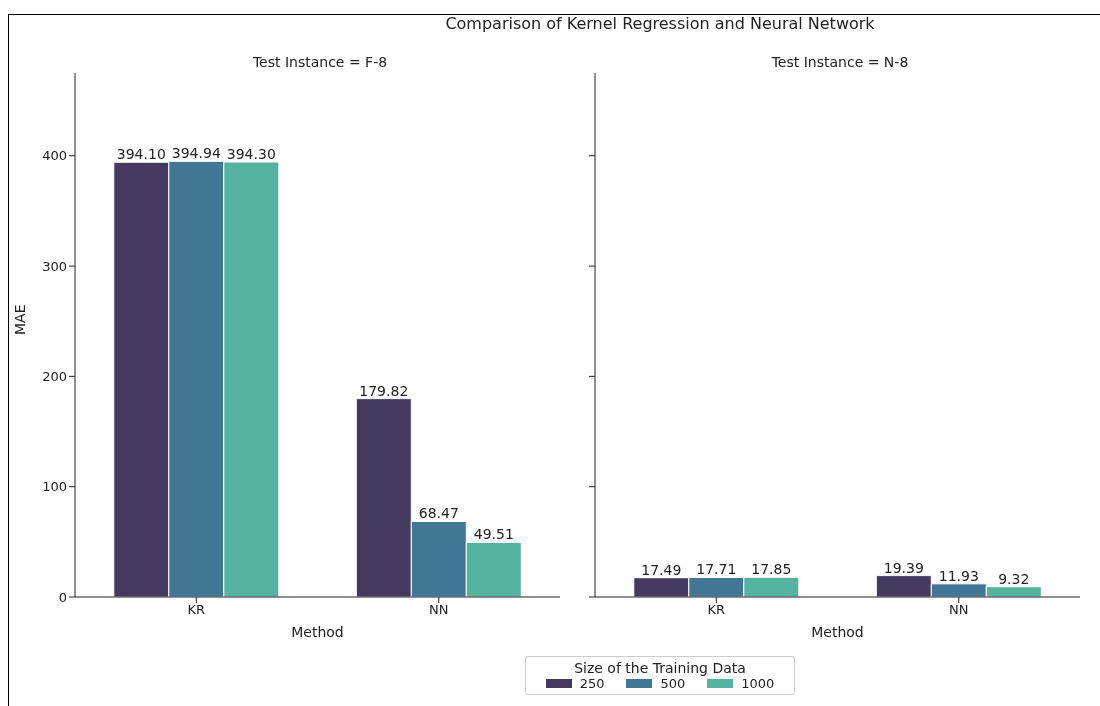  I want to click on y-tick-label: 200, so click(54, 376).